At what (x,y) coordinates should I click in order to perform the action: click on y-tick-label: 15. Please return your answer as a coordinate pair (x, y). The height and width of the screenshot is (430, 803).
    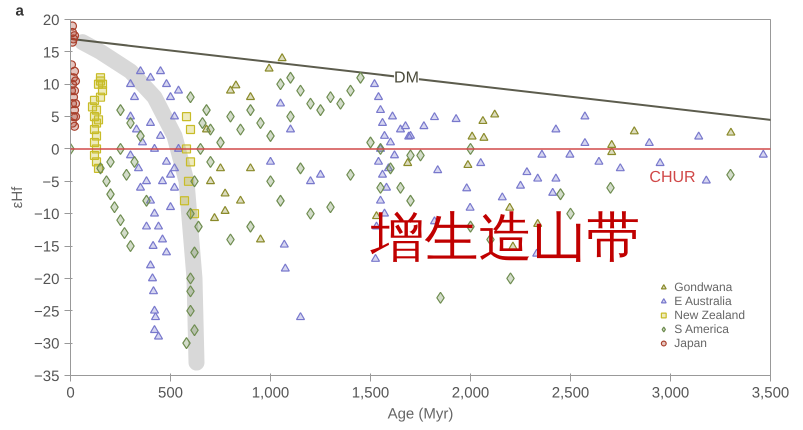
    Looking at the image, I should click on (51, 53).